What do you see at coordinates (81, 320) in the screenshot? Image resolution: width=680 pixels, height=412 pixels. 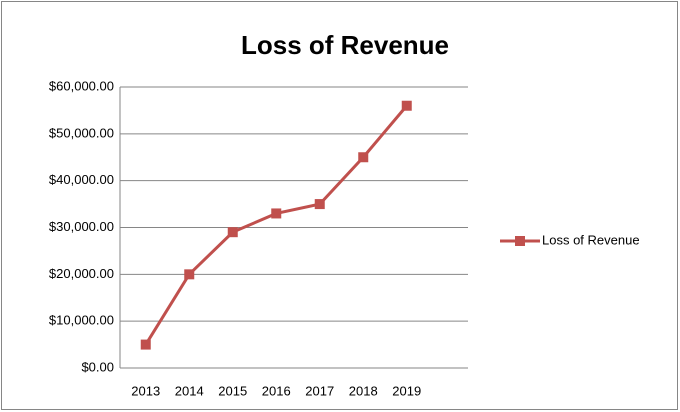 I see `y-tick-label: $10,000.00` at bounding box center [81, 320].